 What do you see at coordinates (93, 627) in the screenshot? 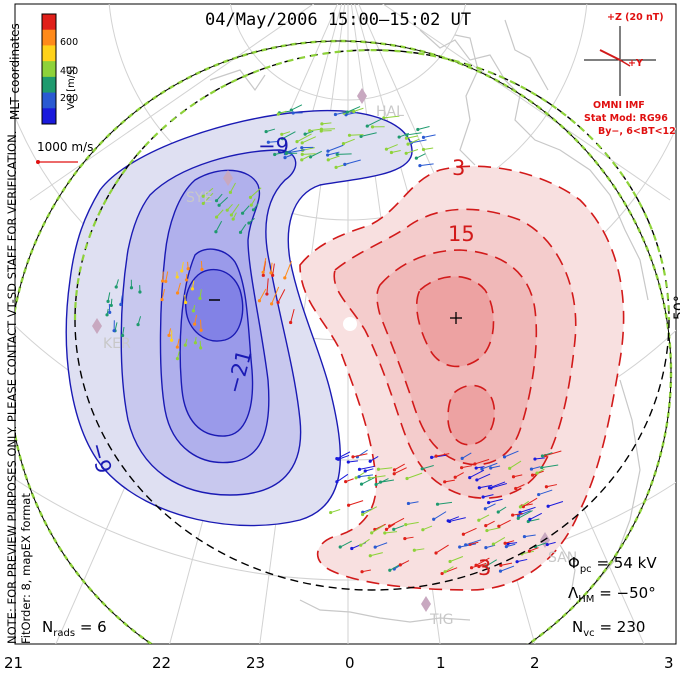
I see `n-rads-value: = 6` at bounding box center [93, 627].